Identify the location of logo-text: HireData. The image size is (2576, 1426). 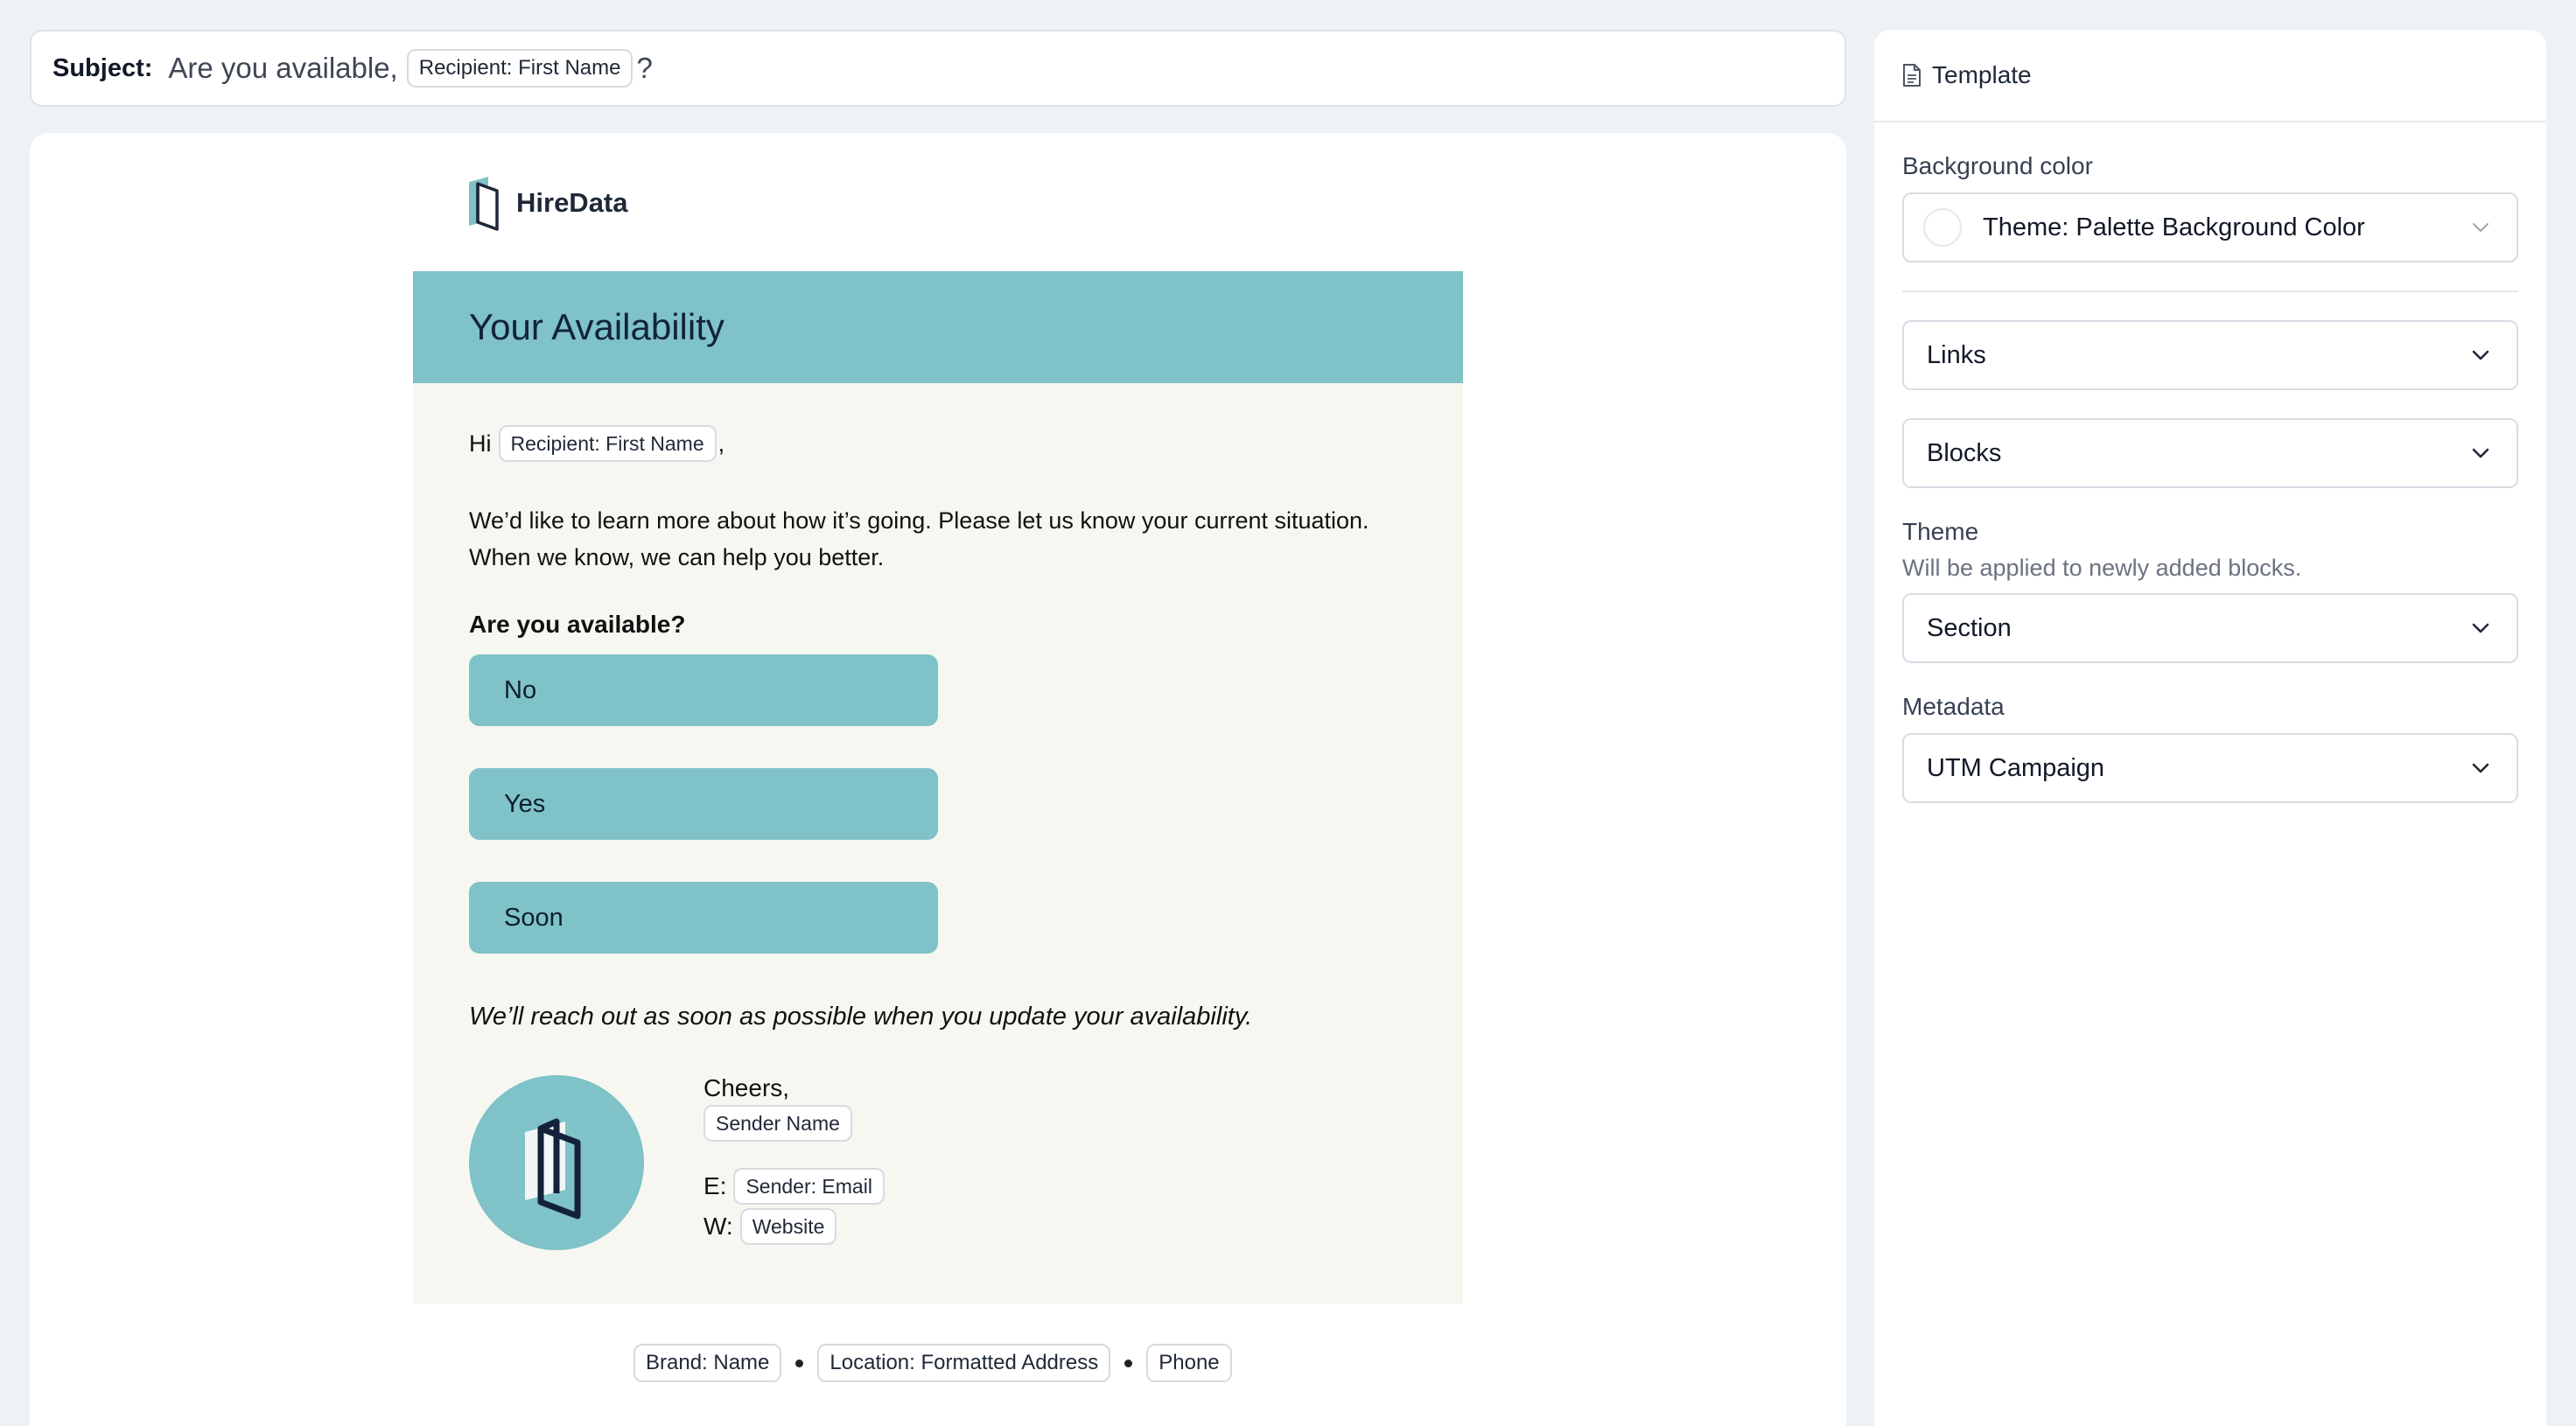
(572, 202).